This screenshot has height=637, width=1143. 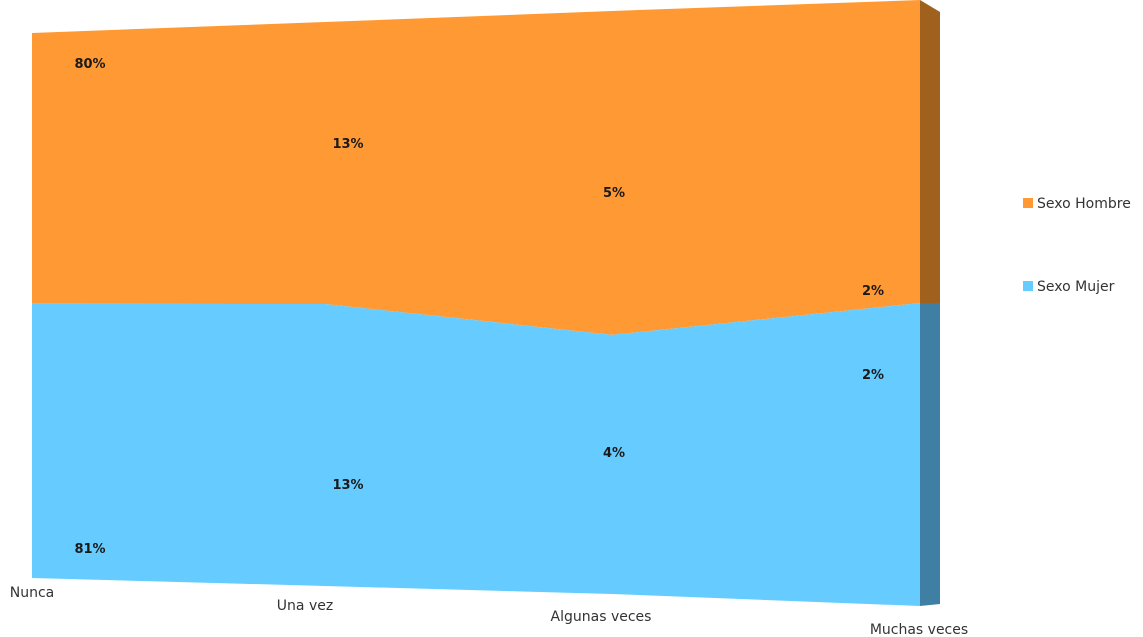 I want to click on side-panel-sexo-mujer, so click(x=930, y=454).